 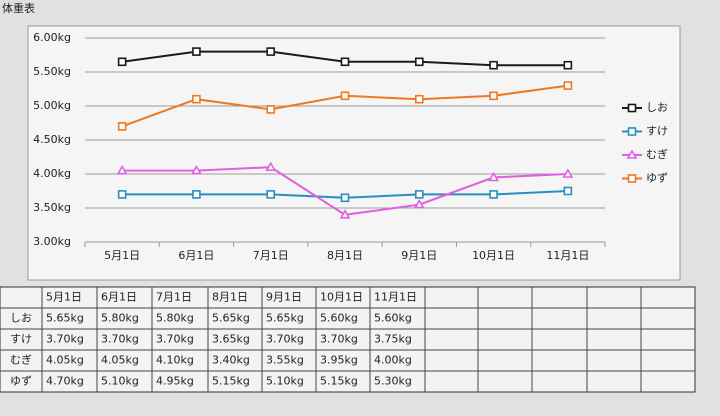 I want to click on header-cell: 11月1日, so click(x=395, y=297).